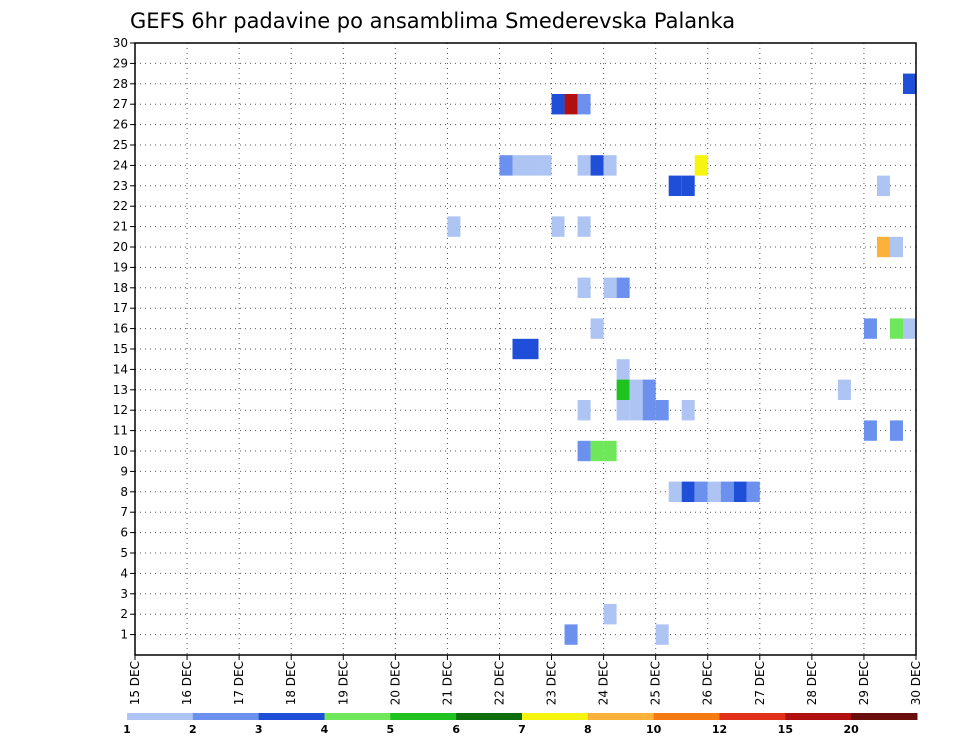 The height and width of the screenshot is (742, 960). I want to click on y-tick-label: 8, so click(124, 492).